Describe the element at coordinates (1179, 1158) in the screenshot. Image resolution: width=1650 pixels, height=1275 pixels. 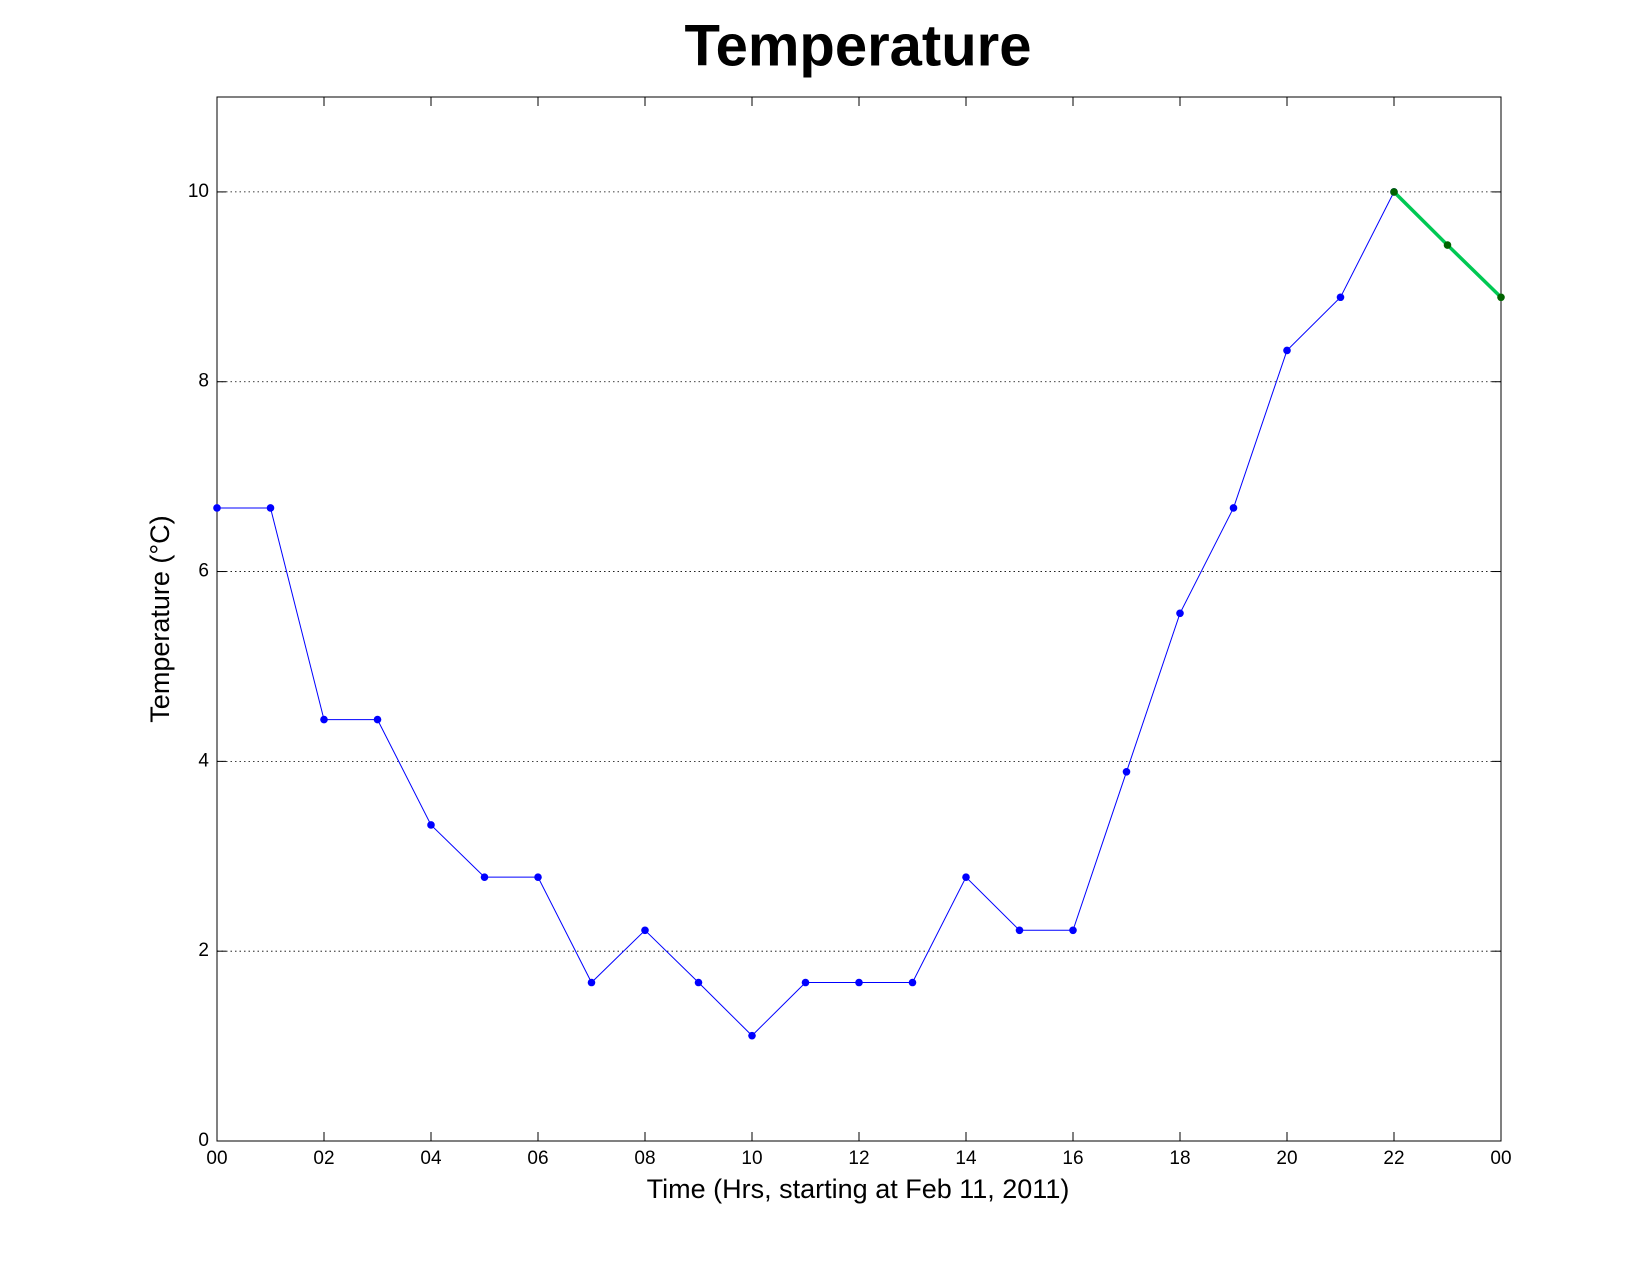
I see `x-tick-label: 18` at that location.